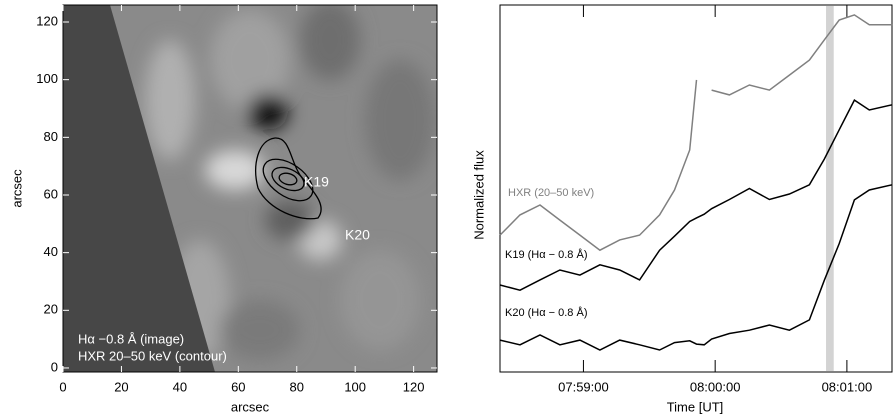  Describe the element at coordinates (47, 20) in the screenshot. I see `y-tick-label: 120` at that location.